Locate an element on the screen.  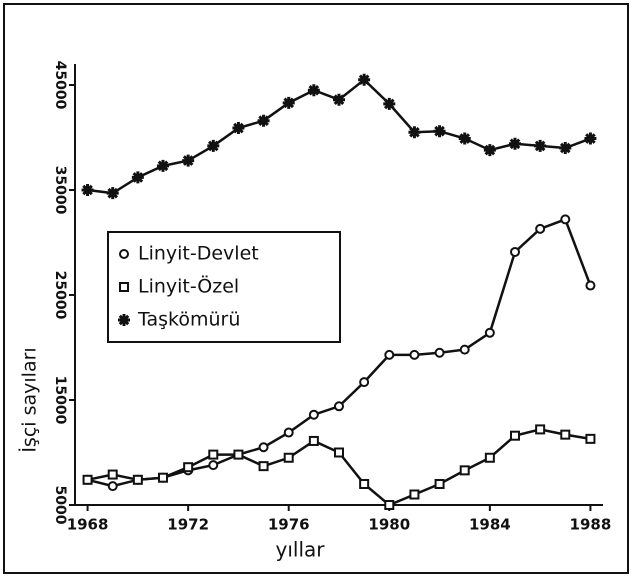
series-line is located at coordinates (339, 467).